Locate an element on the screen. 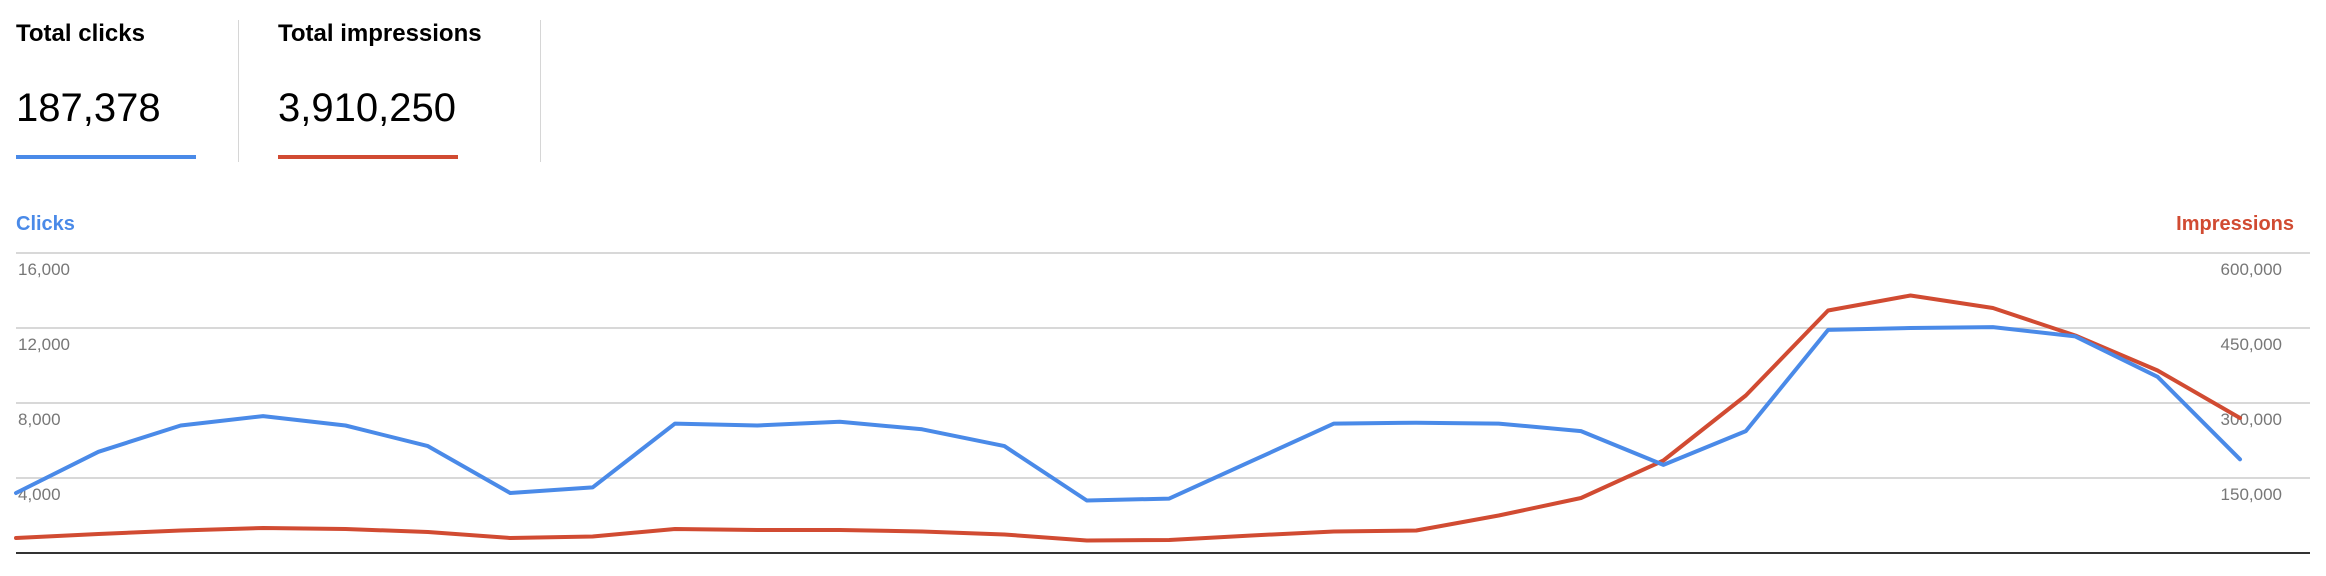 The width and height of the screenshot is (2326, 576). total-clicks-value: 187,378 is located at coordinates (88, 108).